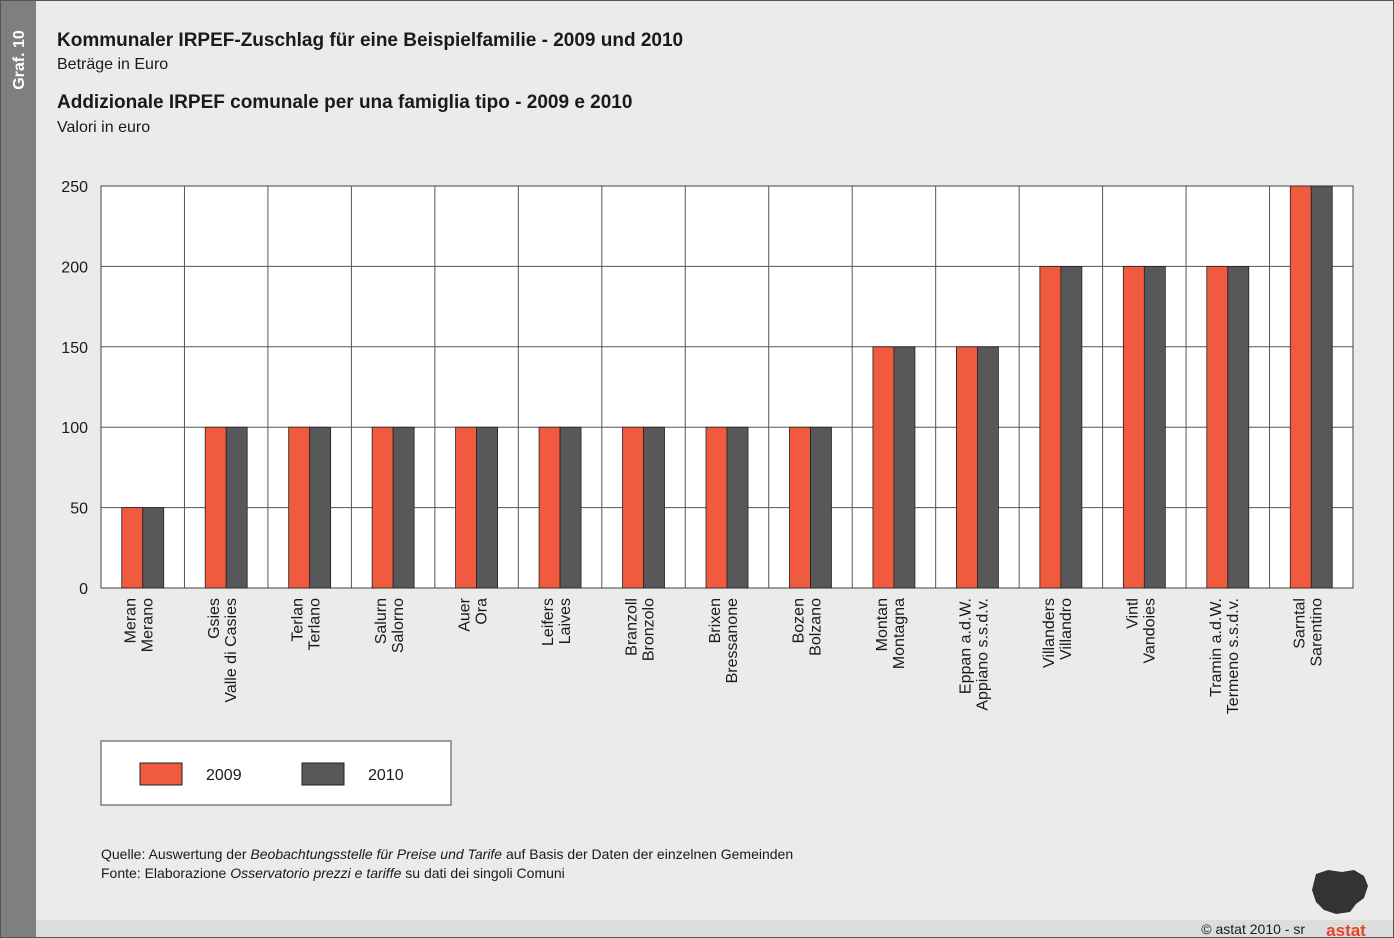 The width and height of the screenshot is (1394, 938). I want to click on x-tick-label: Branzoll, so click(632, 627).